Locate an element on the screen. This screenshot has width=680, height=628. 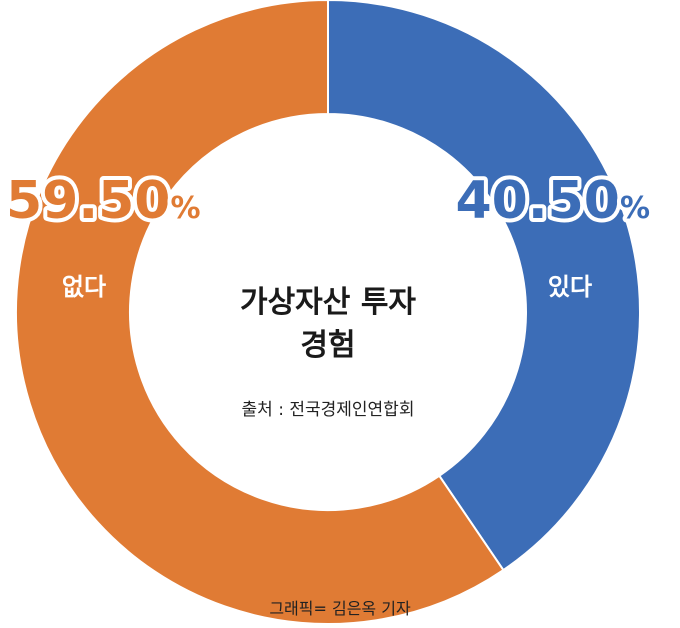
slice-value-label-no: 59.50% is located at coordinates (103, 201).